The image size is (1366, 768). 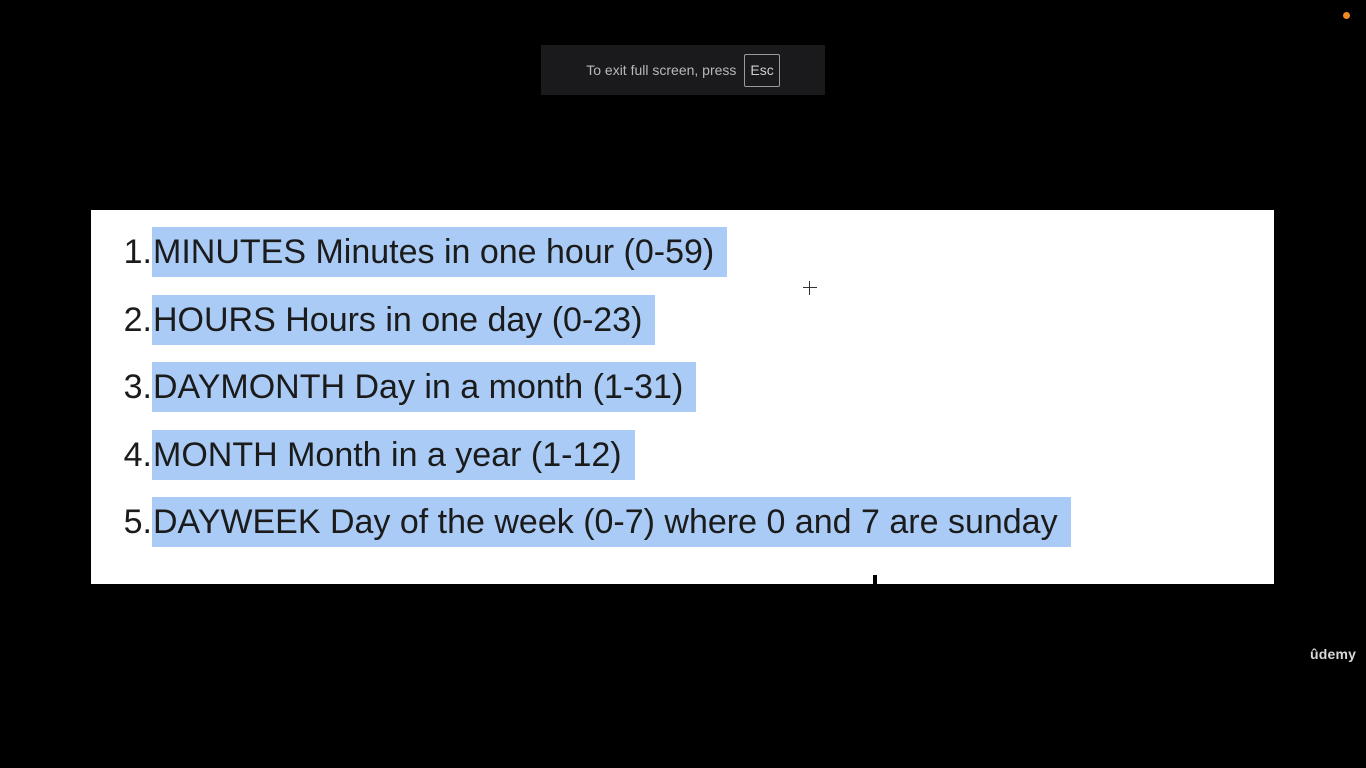 What do you see at coordinates (875, 581) in the screenshot?
I see `text-caret-icon` at bounding box center [875, 581].